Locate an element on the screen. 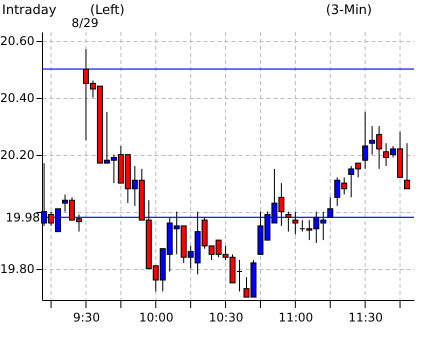 This screenshot has height=341, width=422. x-tick-label: 10:30 is located at coordinates (226, 317).